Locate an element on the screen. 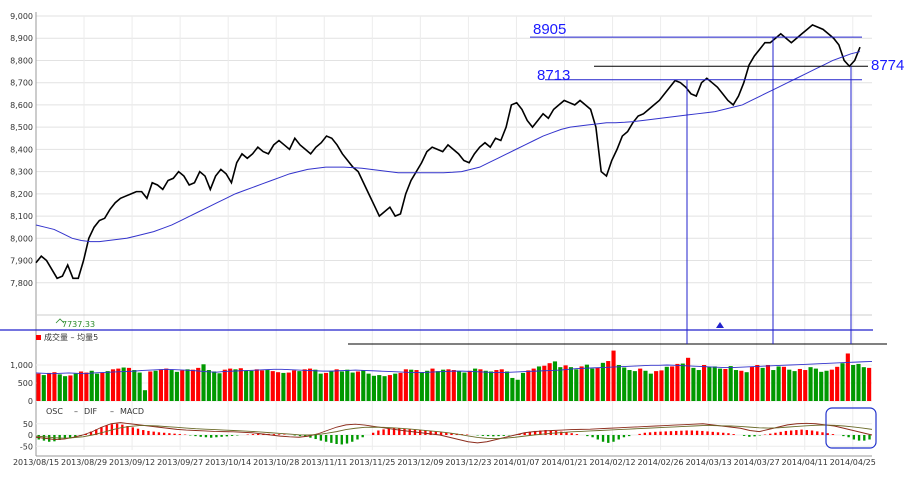 The image size is (913, 477). x-tick-label: 2014/01/07 is located at coordinates (516, 462).